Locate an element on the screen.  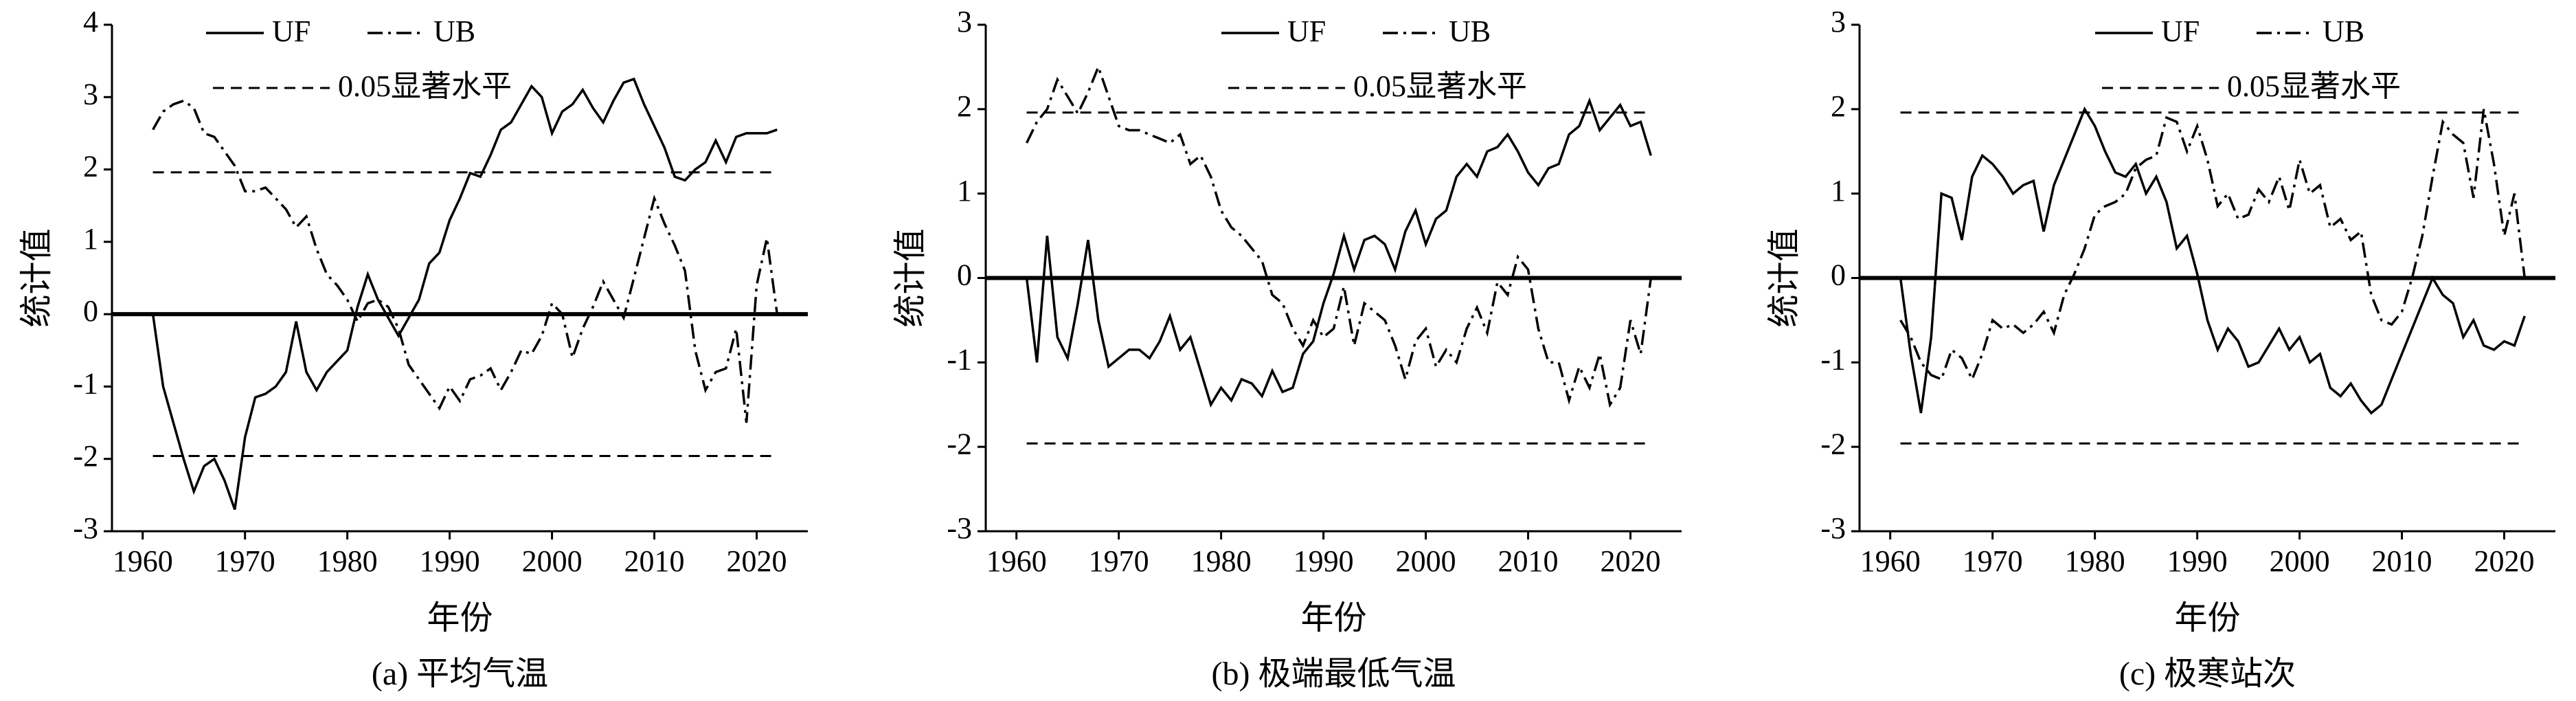
caption: (b) 极端最低气温 is located at coordinates (1334, 674).